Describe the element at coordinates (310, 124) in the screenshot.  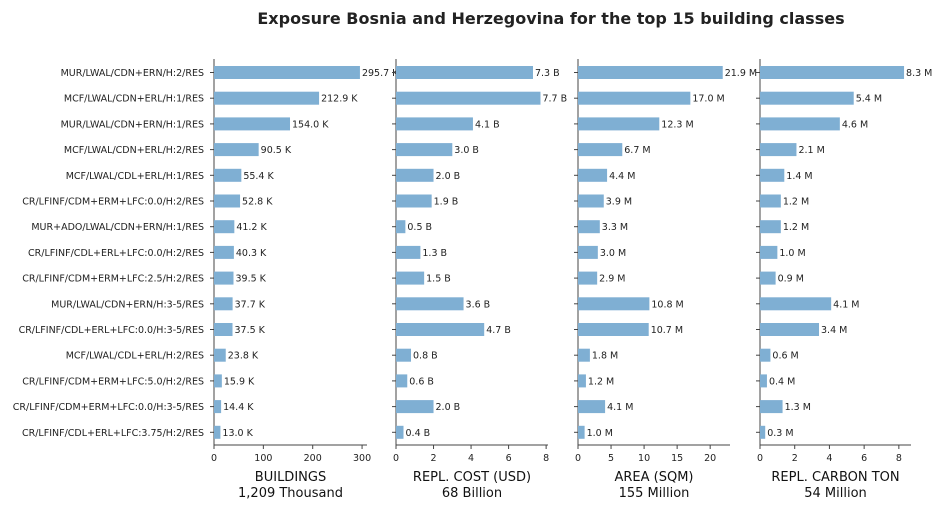
I see `data-label: 154.0 K` at that location.